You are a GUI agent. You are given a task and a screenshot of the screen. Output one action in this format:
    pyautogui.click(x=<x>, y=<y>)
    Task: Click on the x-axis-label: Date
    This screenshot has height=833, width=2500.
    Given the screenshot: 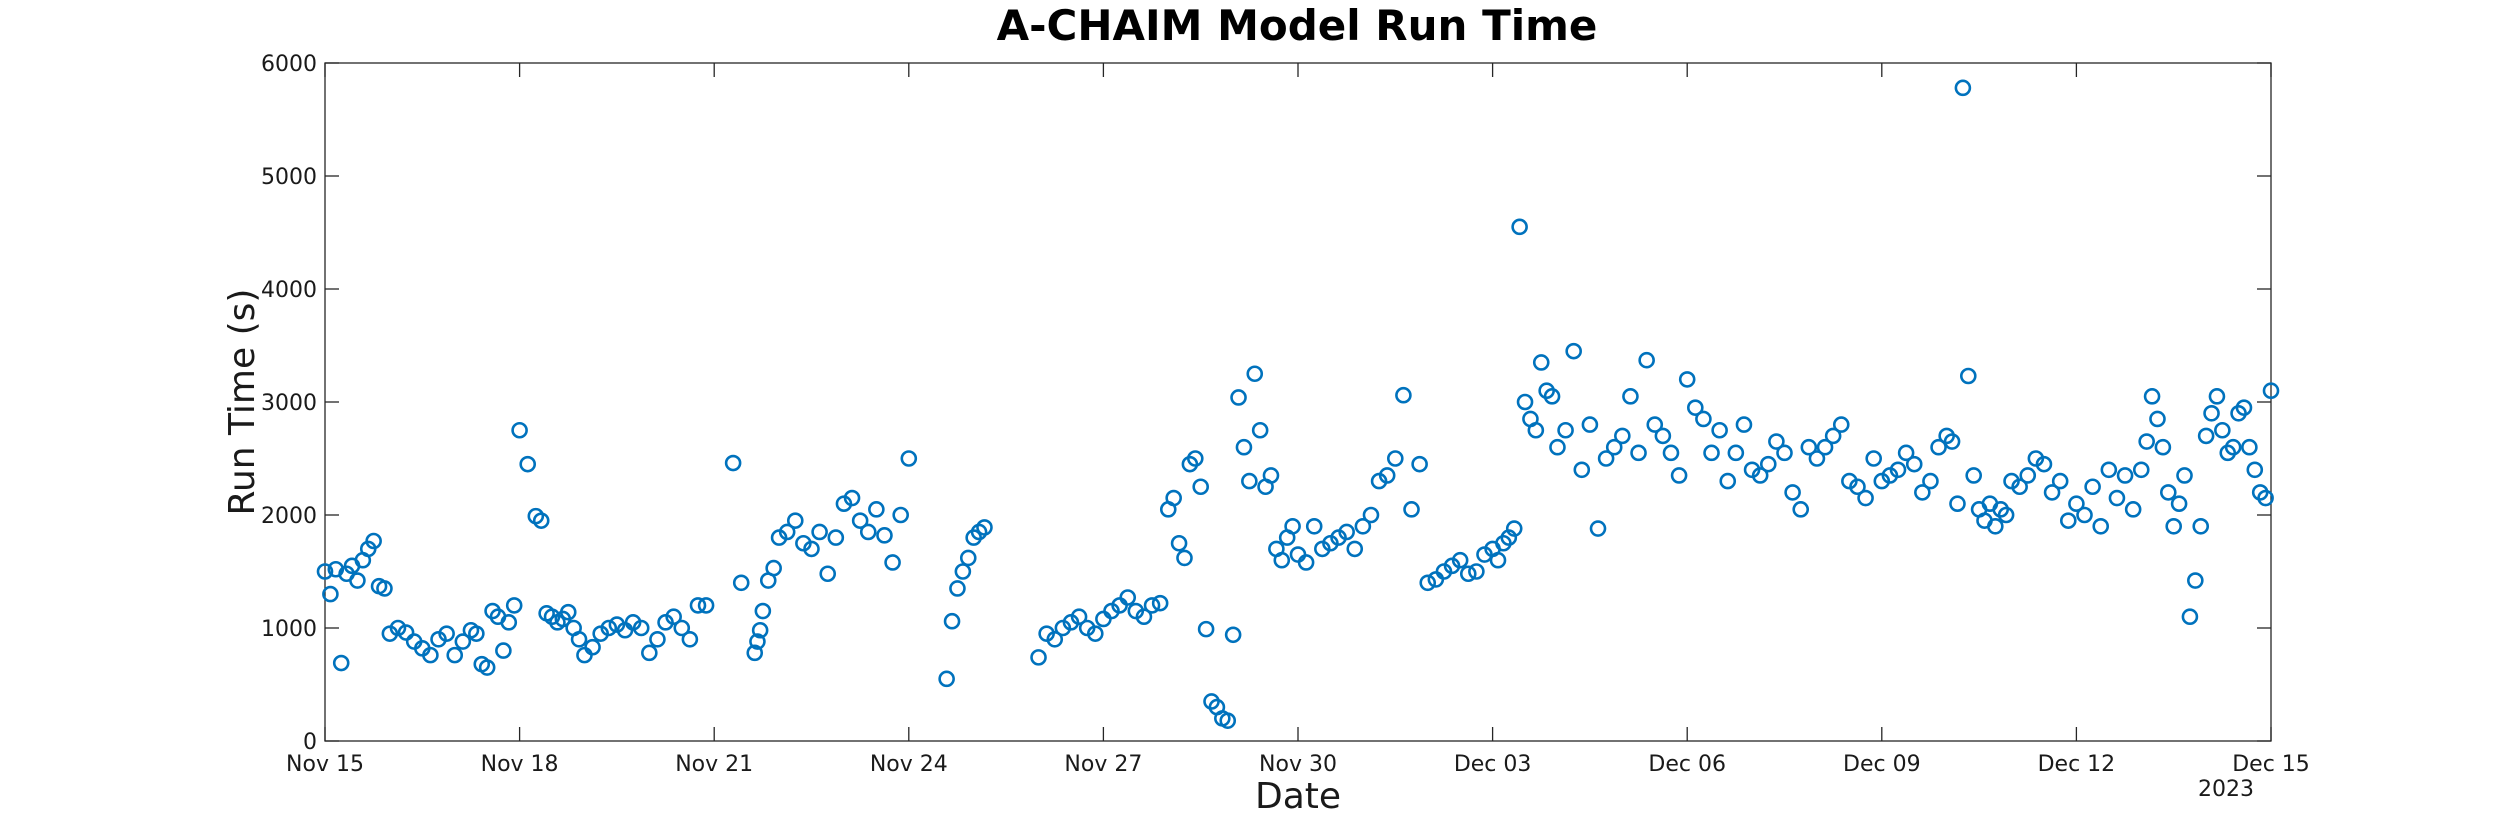 What is the action you would take?
    pyautogui.click(x=1298, y=796)
    